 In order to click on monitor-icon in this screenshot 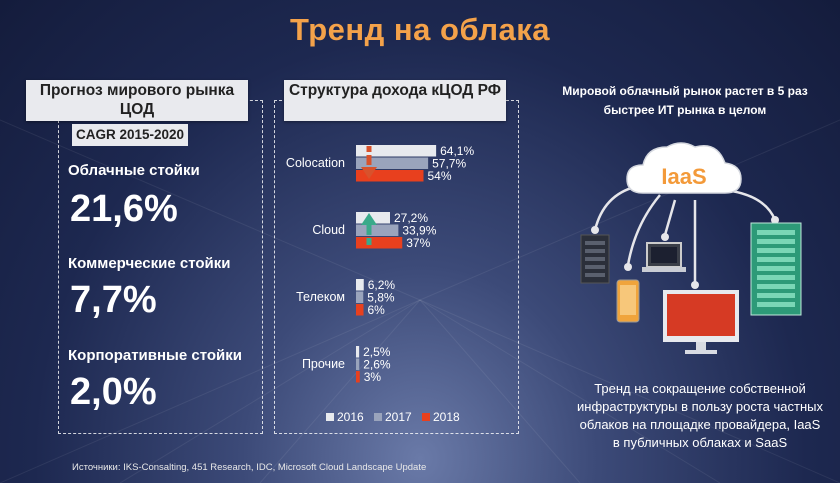, I will do `click(701, 322)`.